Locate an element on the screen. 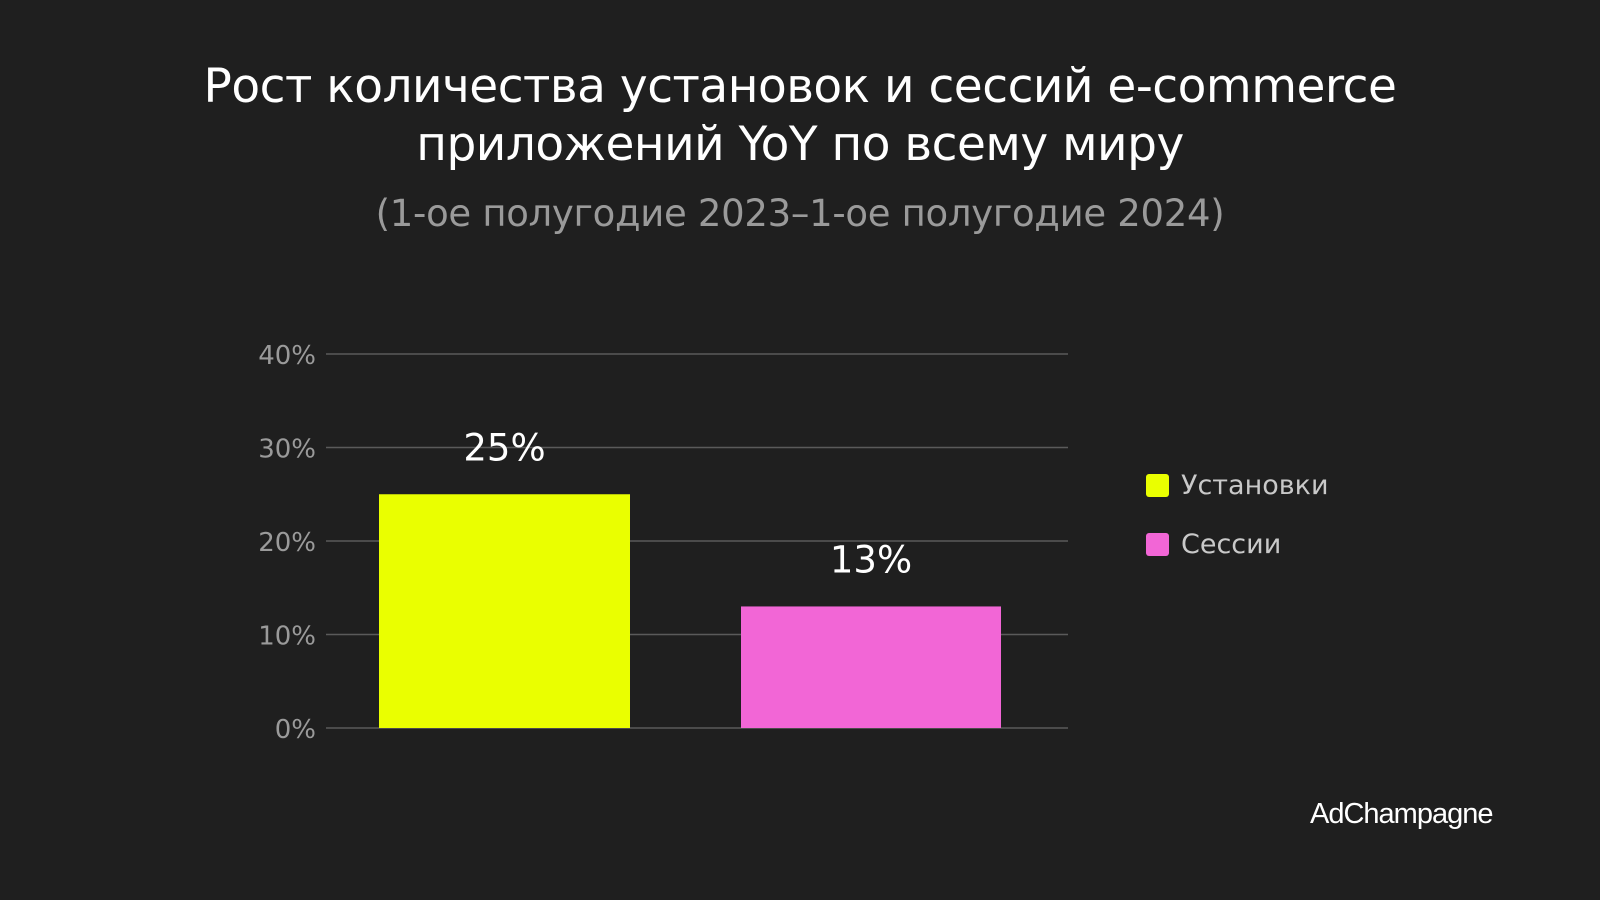  chart-legend: Установки Сессии is located at coordinates (1237, 526).